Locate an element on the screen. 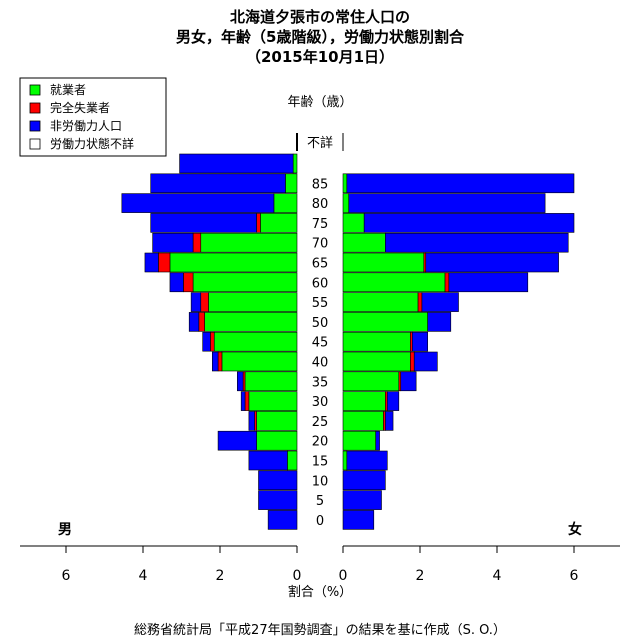 The height and width of the screenshot is (640, 640). female-tick-label-0: 0 is located at coordinates (343, 576).